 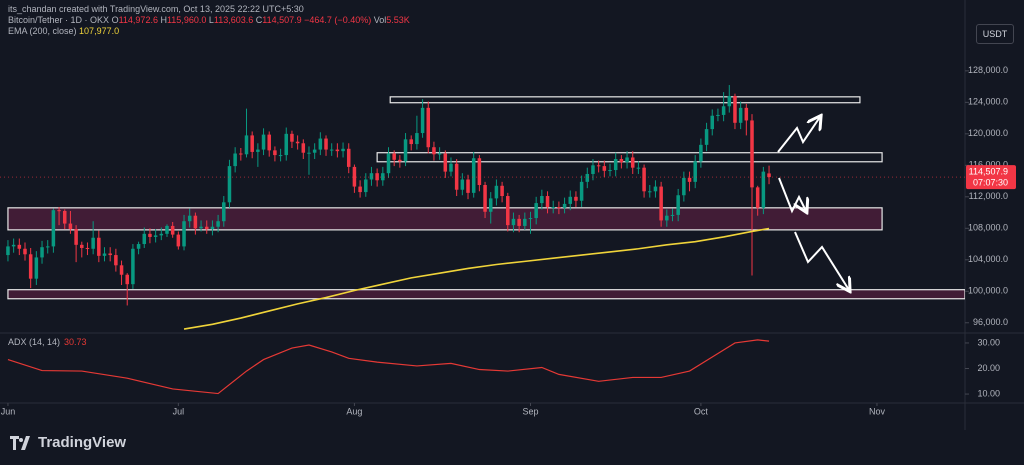 I want to click on adx-pane: ADX (14, 14) 30.73, so click(x=388, y=366).